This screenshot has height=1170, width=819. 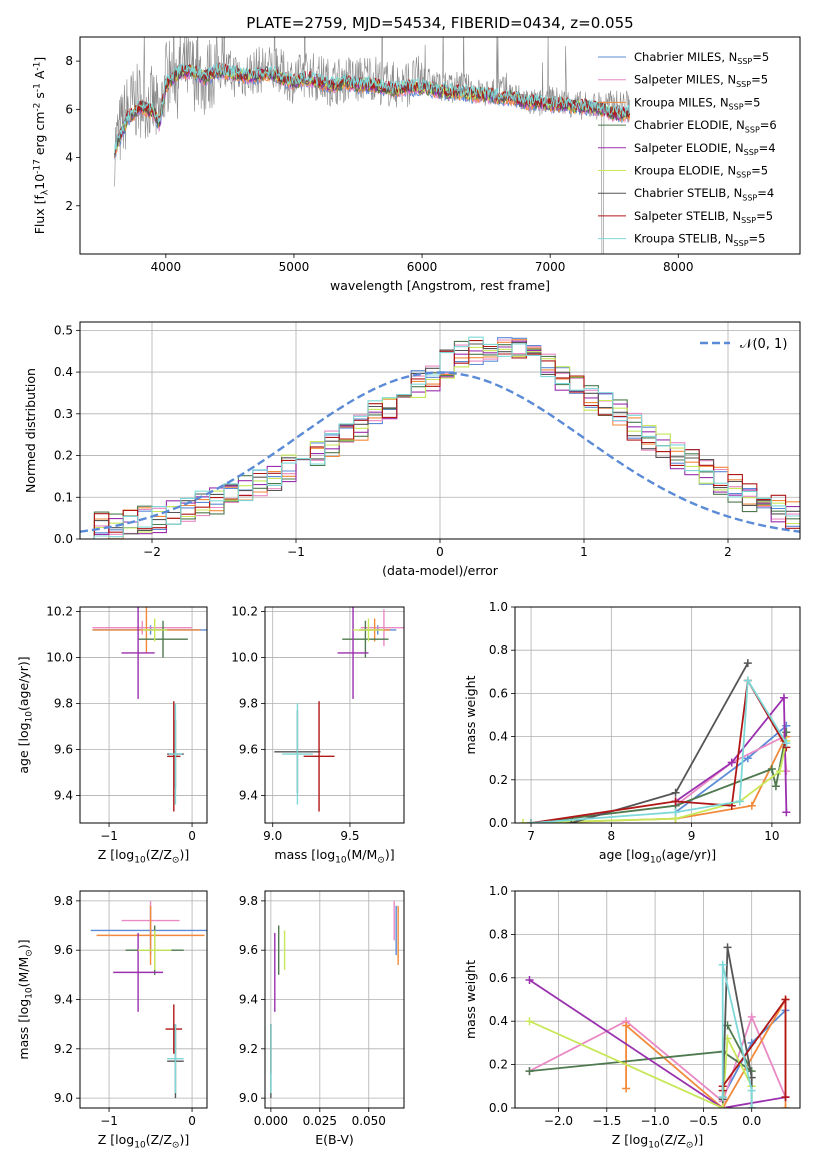 I want to click on x-tick-label: 7000, so click(x=550, y=267).